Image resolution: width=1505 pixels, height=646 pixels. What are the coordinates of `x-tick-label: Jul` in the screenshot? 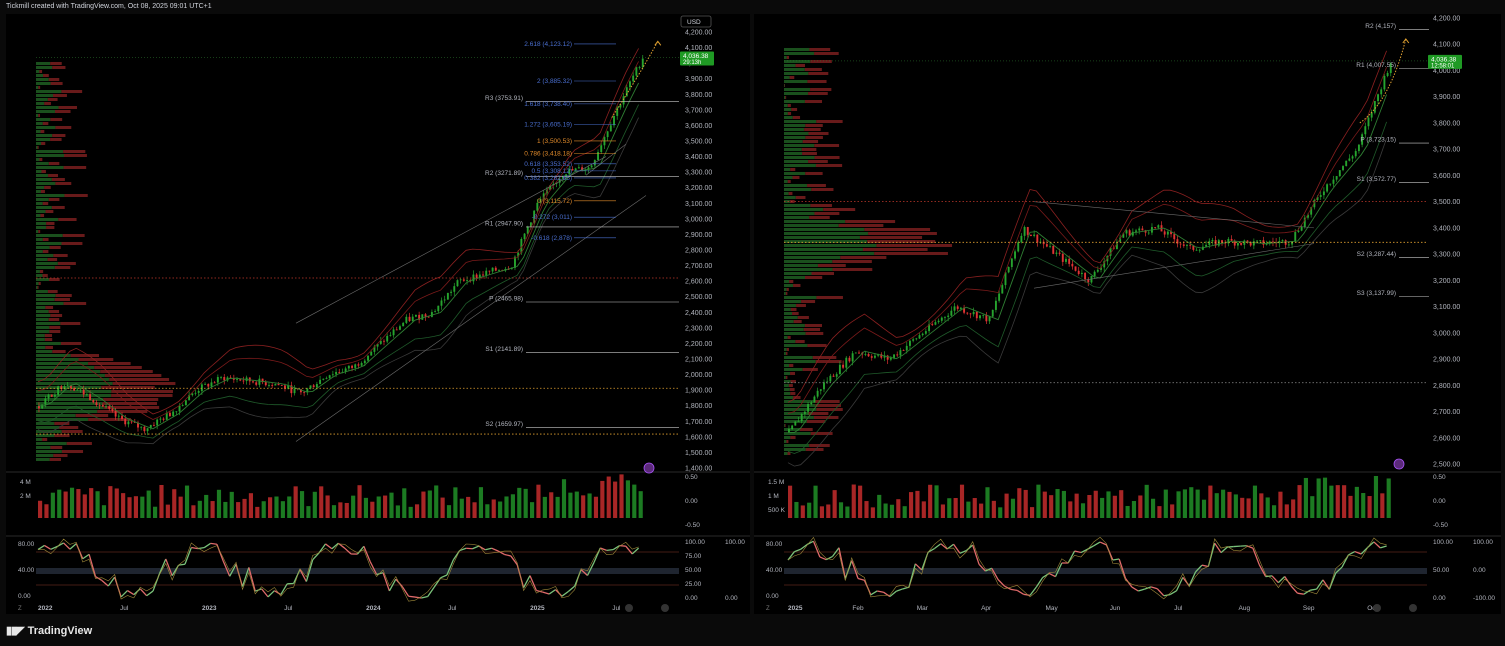 It's located at (288, 608).